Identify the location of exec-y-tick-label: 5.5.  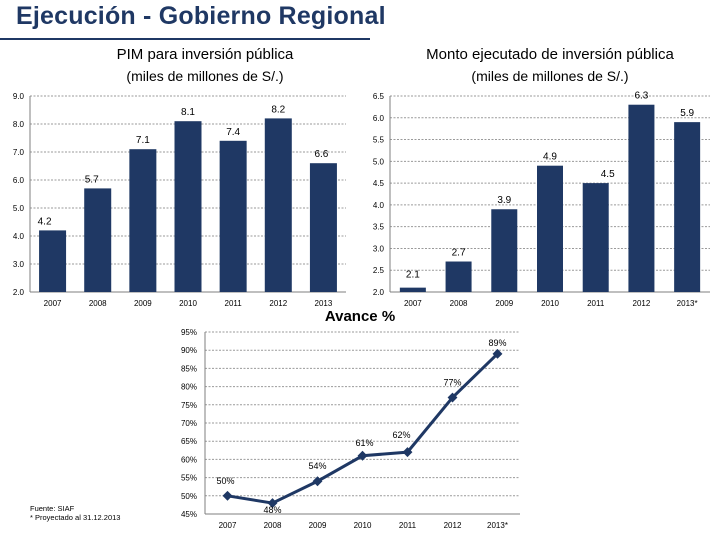
(379, 140).